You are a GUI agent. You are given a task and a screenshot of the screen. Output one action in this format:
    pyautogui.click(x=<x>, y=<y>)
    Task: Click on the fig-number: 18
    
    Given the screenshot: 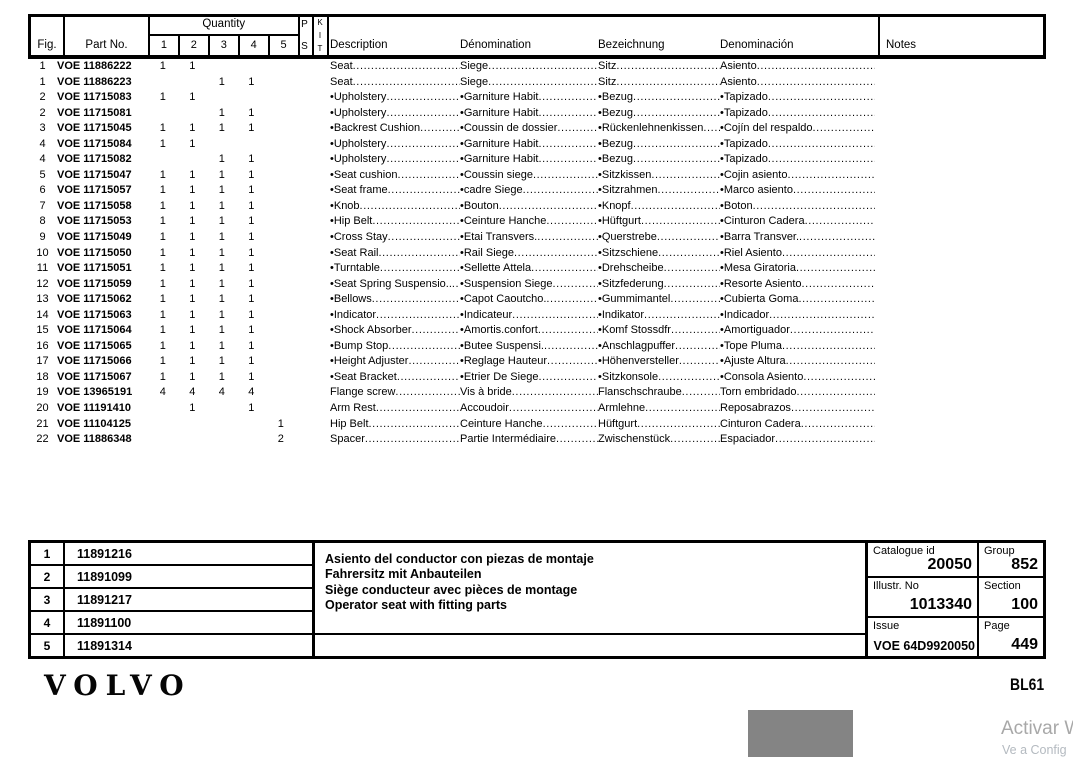 What is the action you would take?
    pyautogui.click(x=42, y=376)
    